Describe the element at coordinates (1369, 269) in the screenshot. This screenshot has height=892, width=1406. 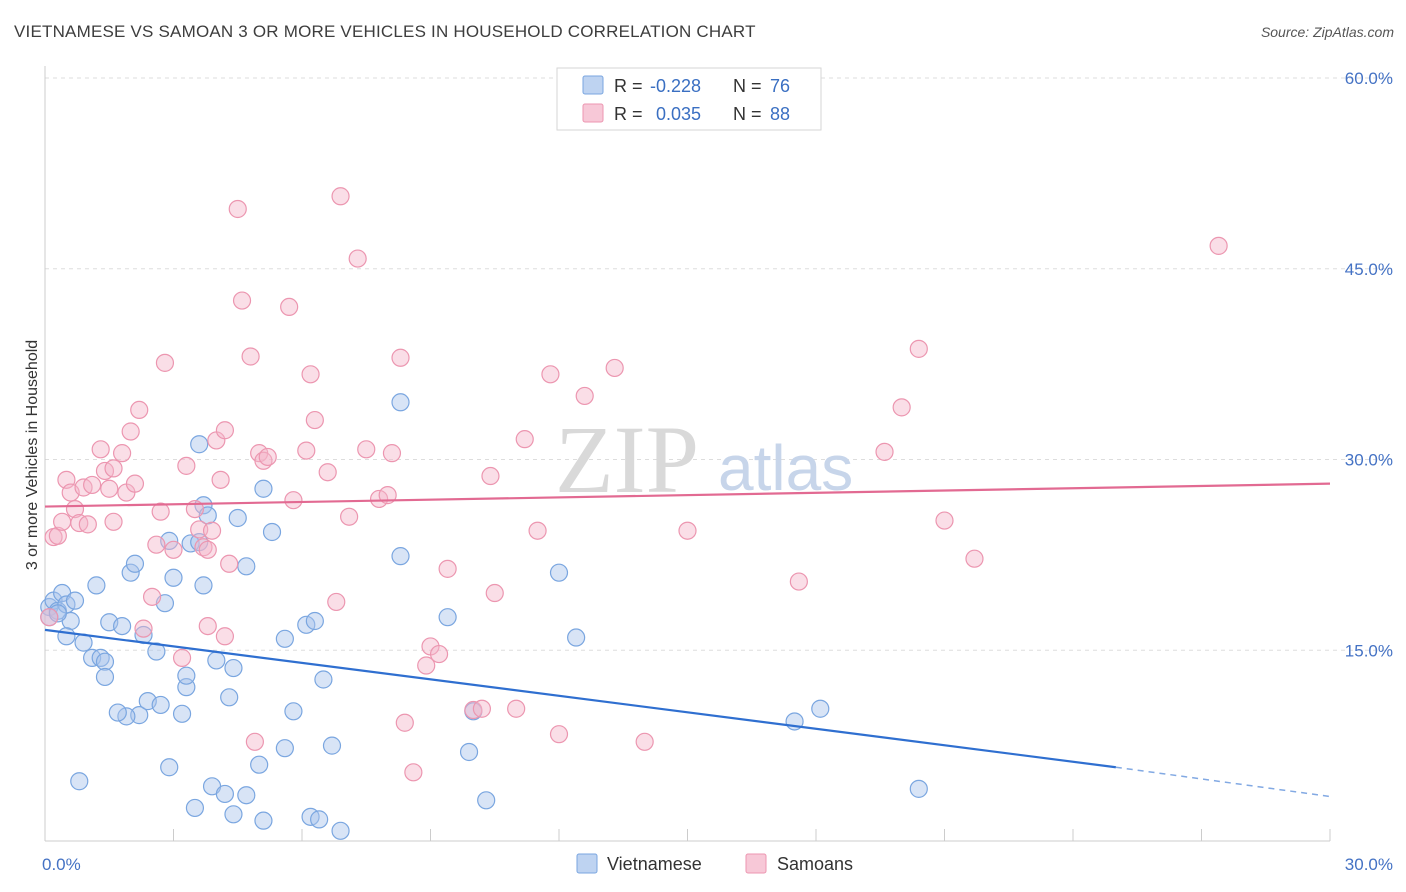
I see `y-tick-label: 45.0%` at that location.